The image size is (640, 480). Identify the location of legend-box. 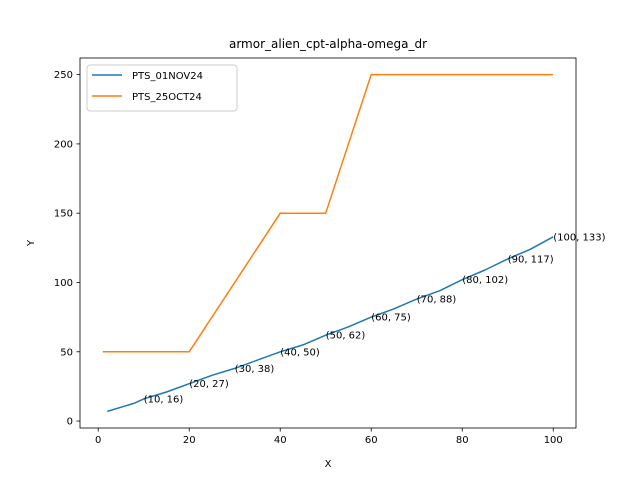
(162, 88).